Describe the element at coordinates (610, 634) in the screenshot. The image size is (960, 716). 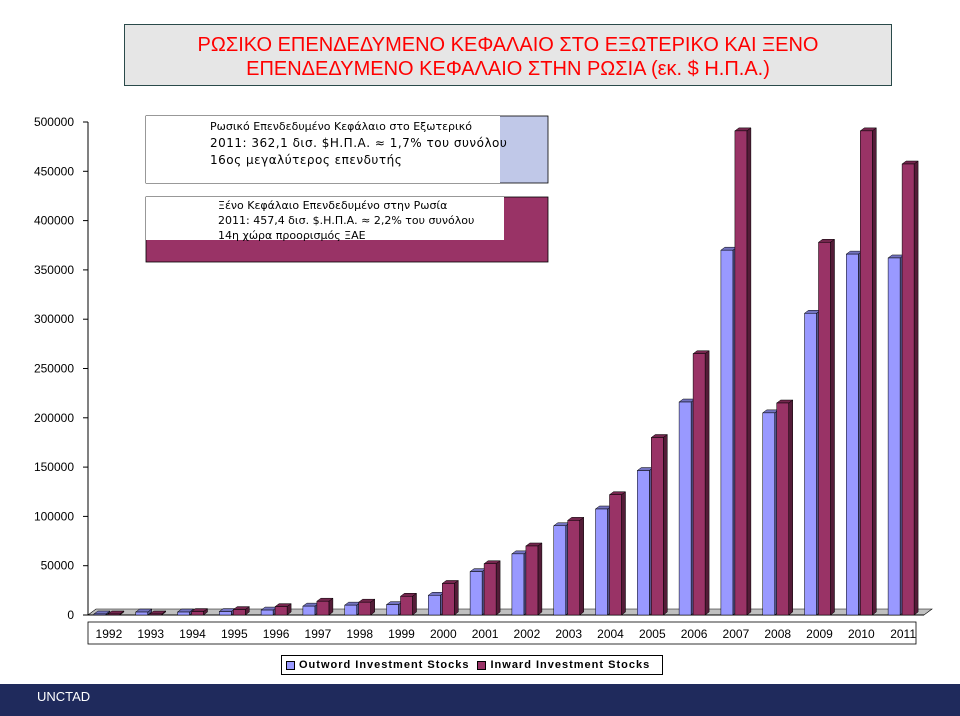
I see `x-tick-label: 2004` at that location.